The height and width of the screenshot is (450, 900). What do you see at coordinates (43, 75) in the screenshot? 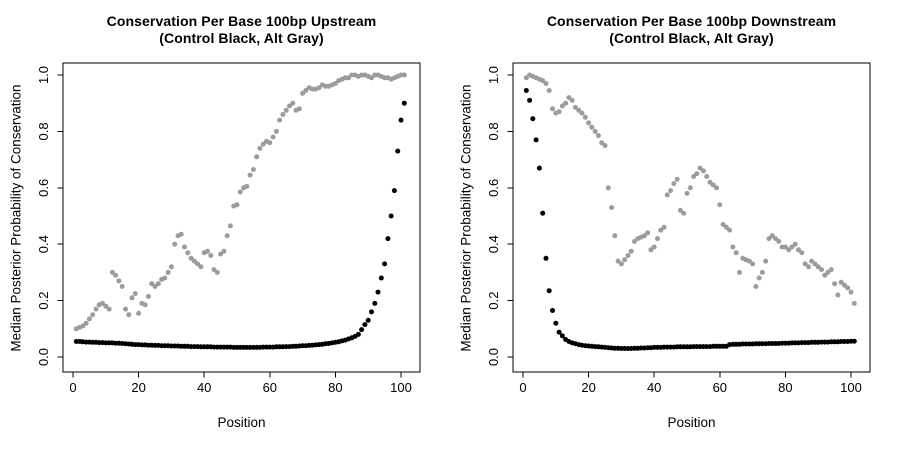
I see `y-tick-label: 1.0` at bounding box center [43, 75].